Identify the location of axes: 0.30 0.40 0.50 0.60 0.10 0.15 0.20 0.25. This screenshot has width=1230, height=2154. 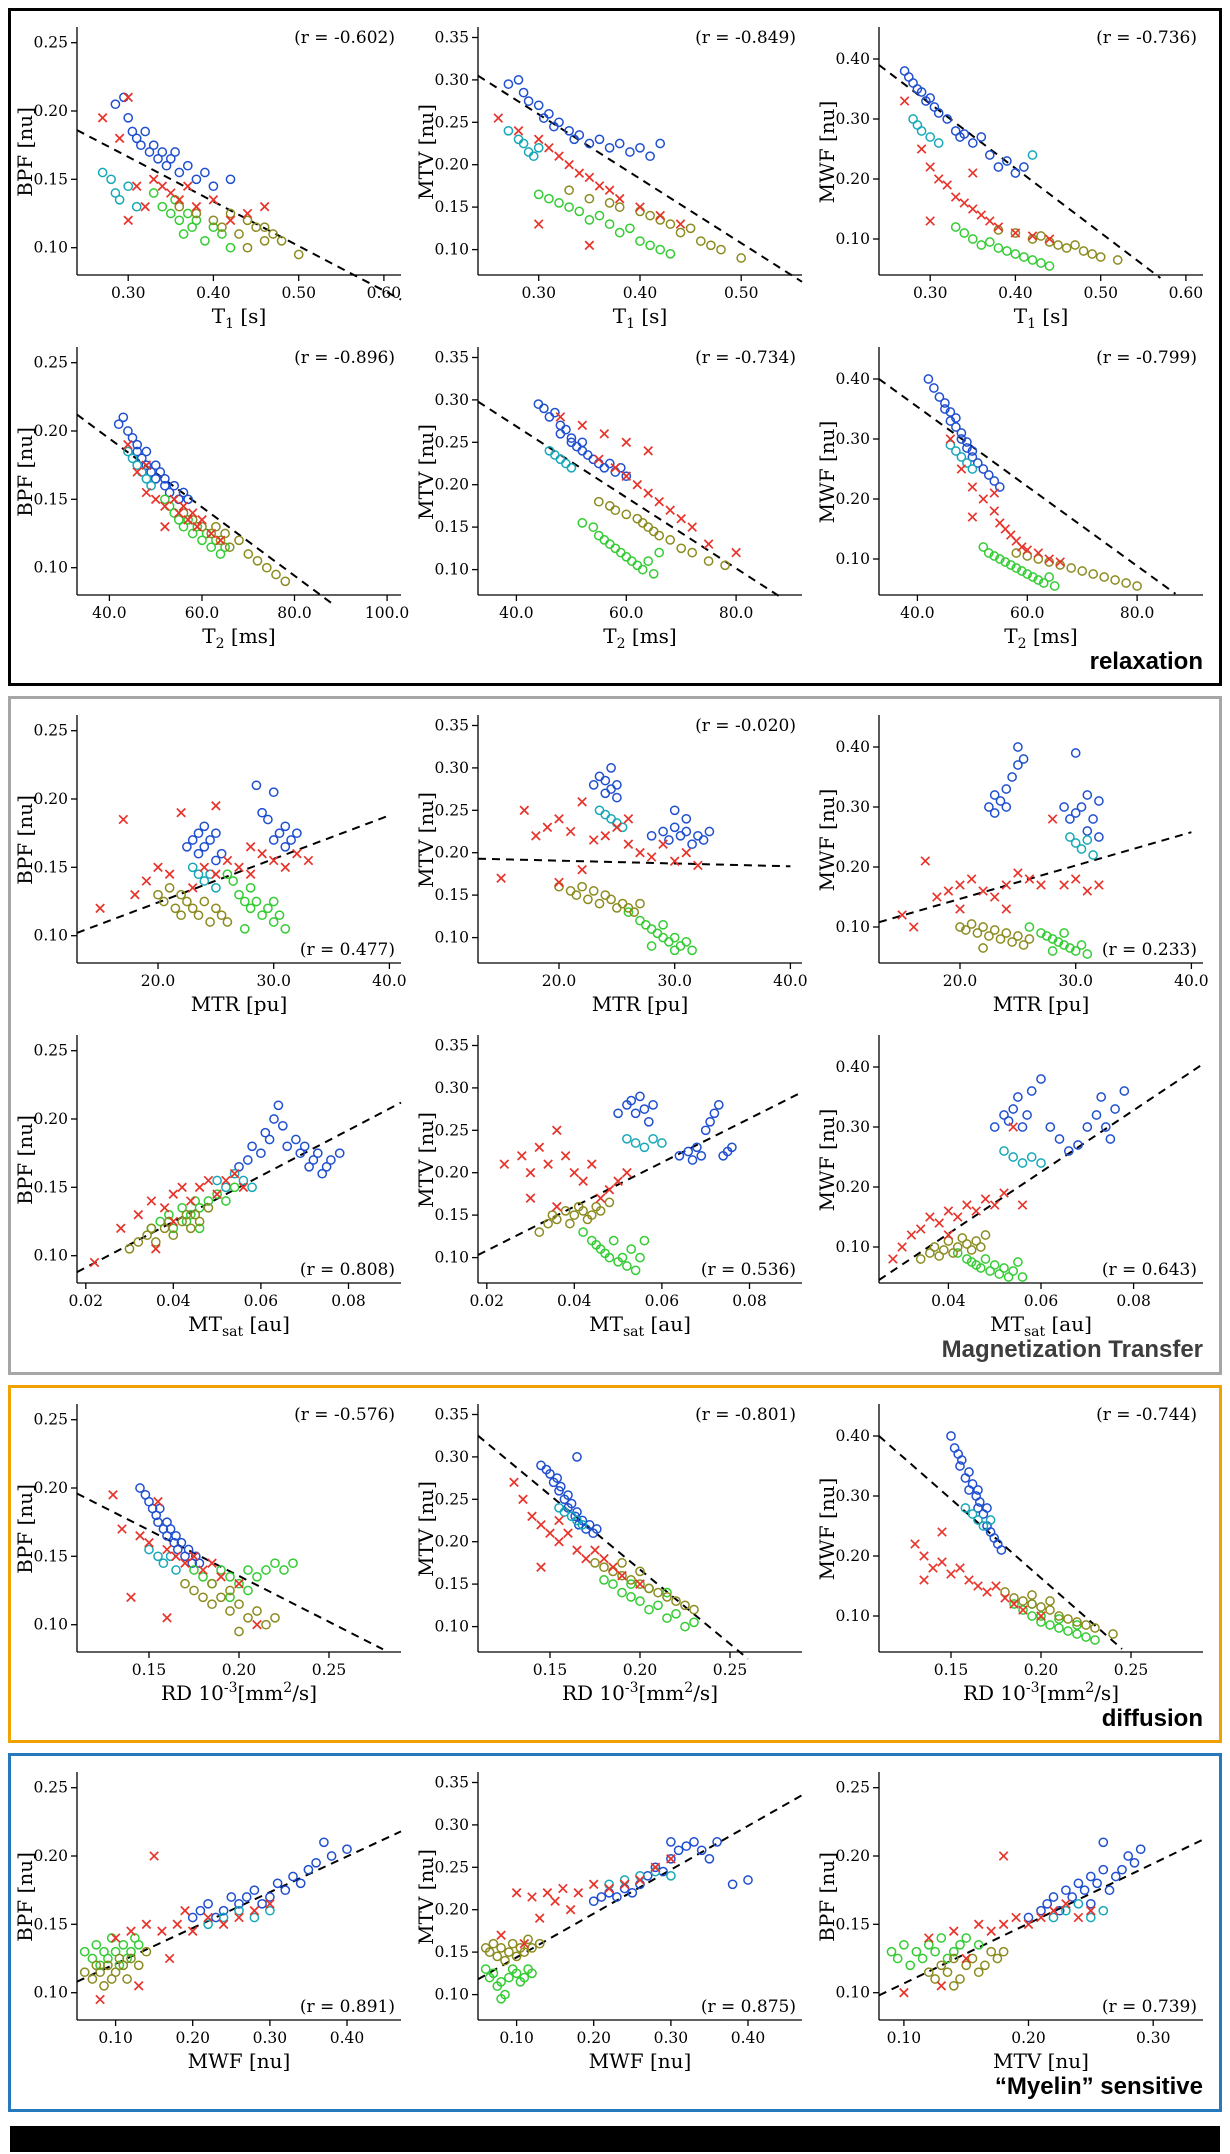
(217, 164).